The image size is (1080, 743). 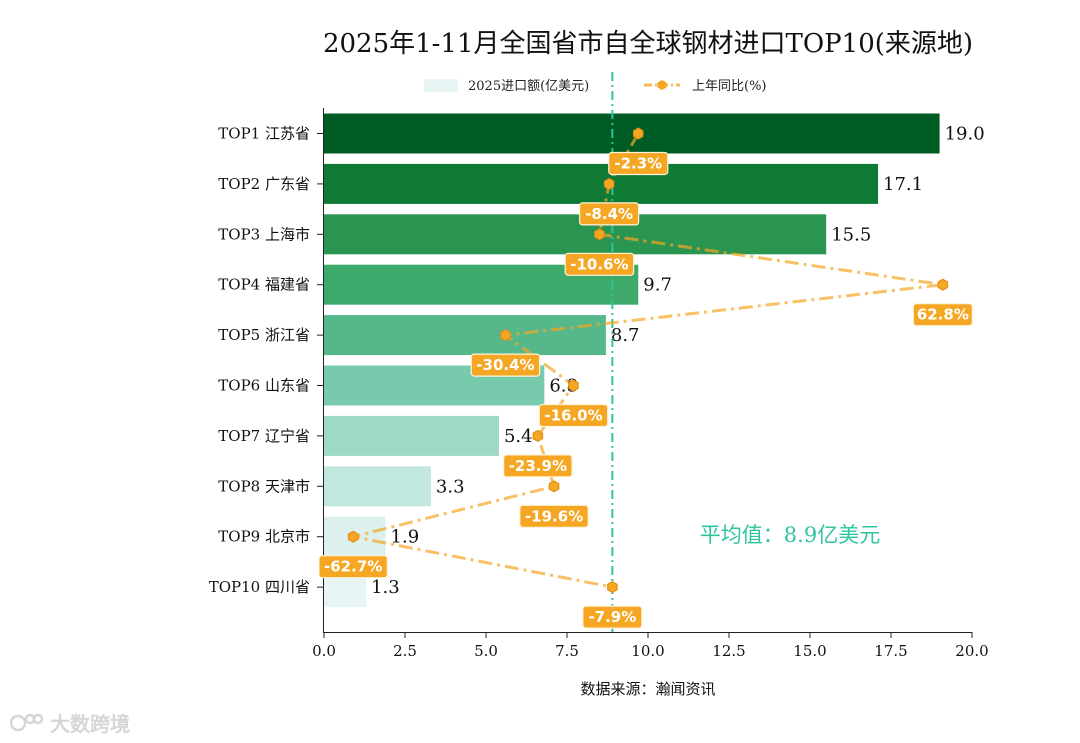 I want to click on watermark-logo-icon, so click(x=27, y=722).